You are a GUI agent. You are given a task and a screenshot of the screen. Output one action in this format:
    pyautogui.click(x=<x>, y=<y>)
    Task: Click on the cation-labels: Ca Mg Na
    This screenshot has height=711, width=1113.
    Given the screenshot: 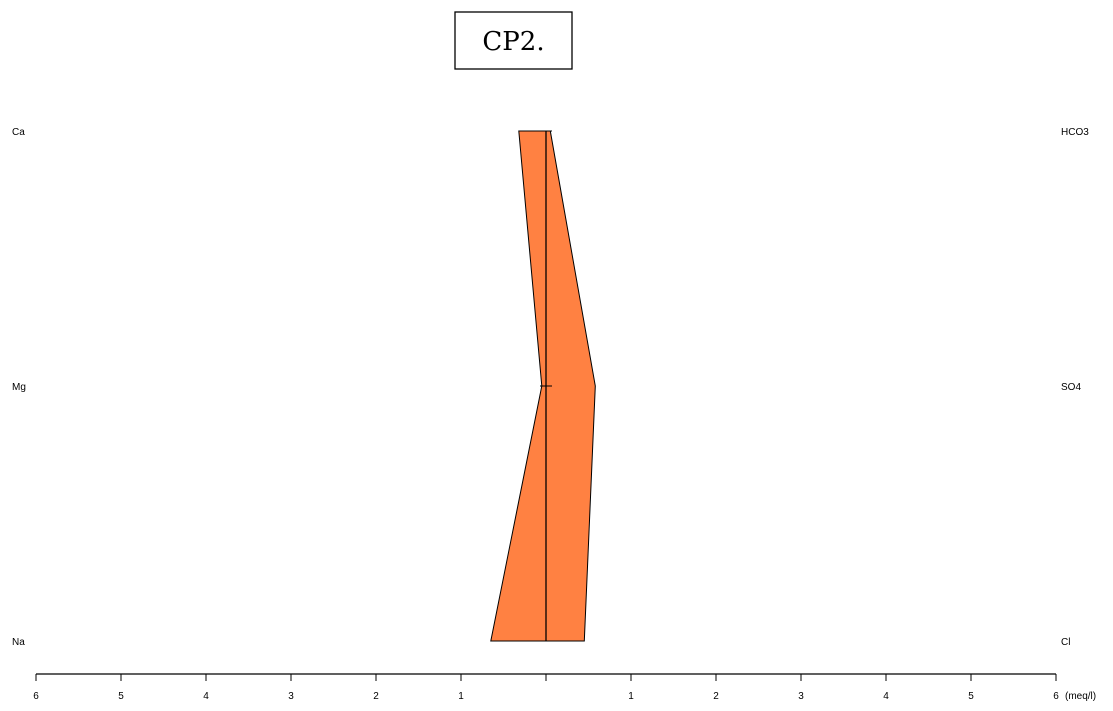 What is the action you would take?
    pyautogui.click(x=19, y=387)
    